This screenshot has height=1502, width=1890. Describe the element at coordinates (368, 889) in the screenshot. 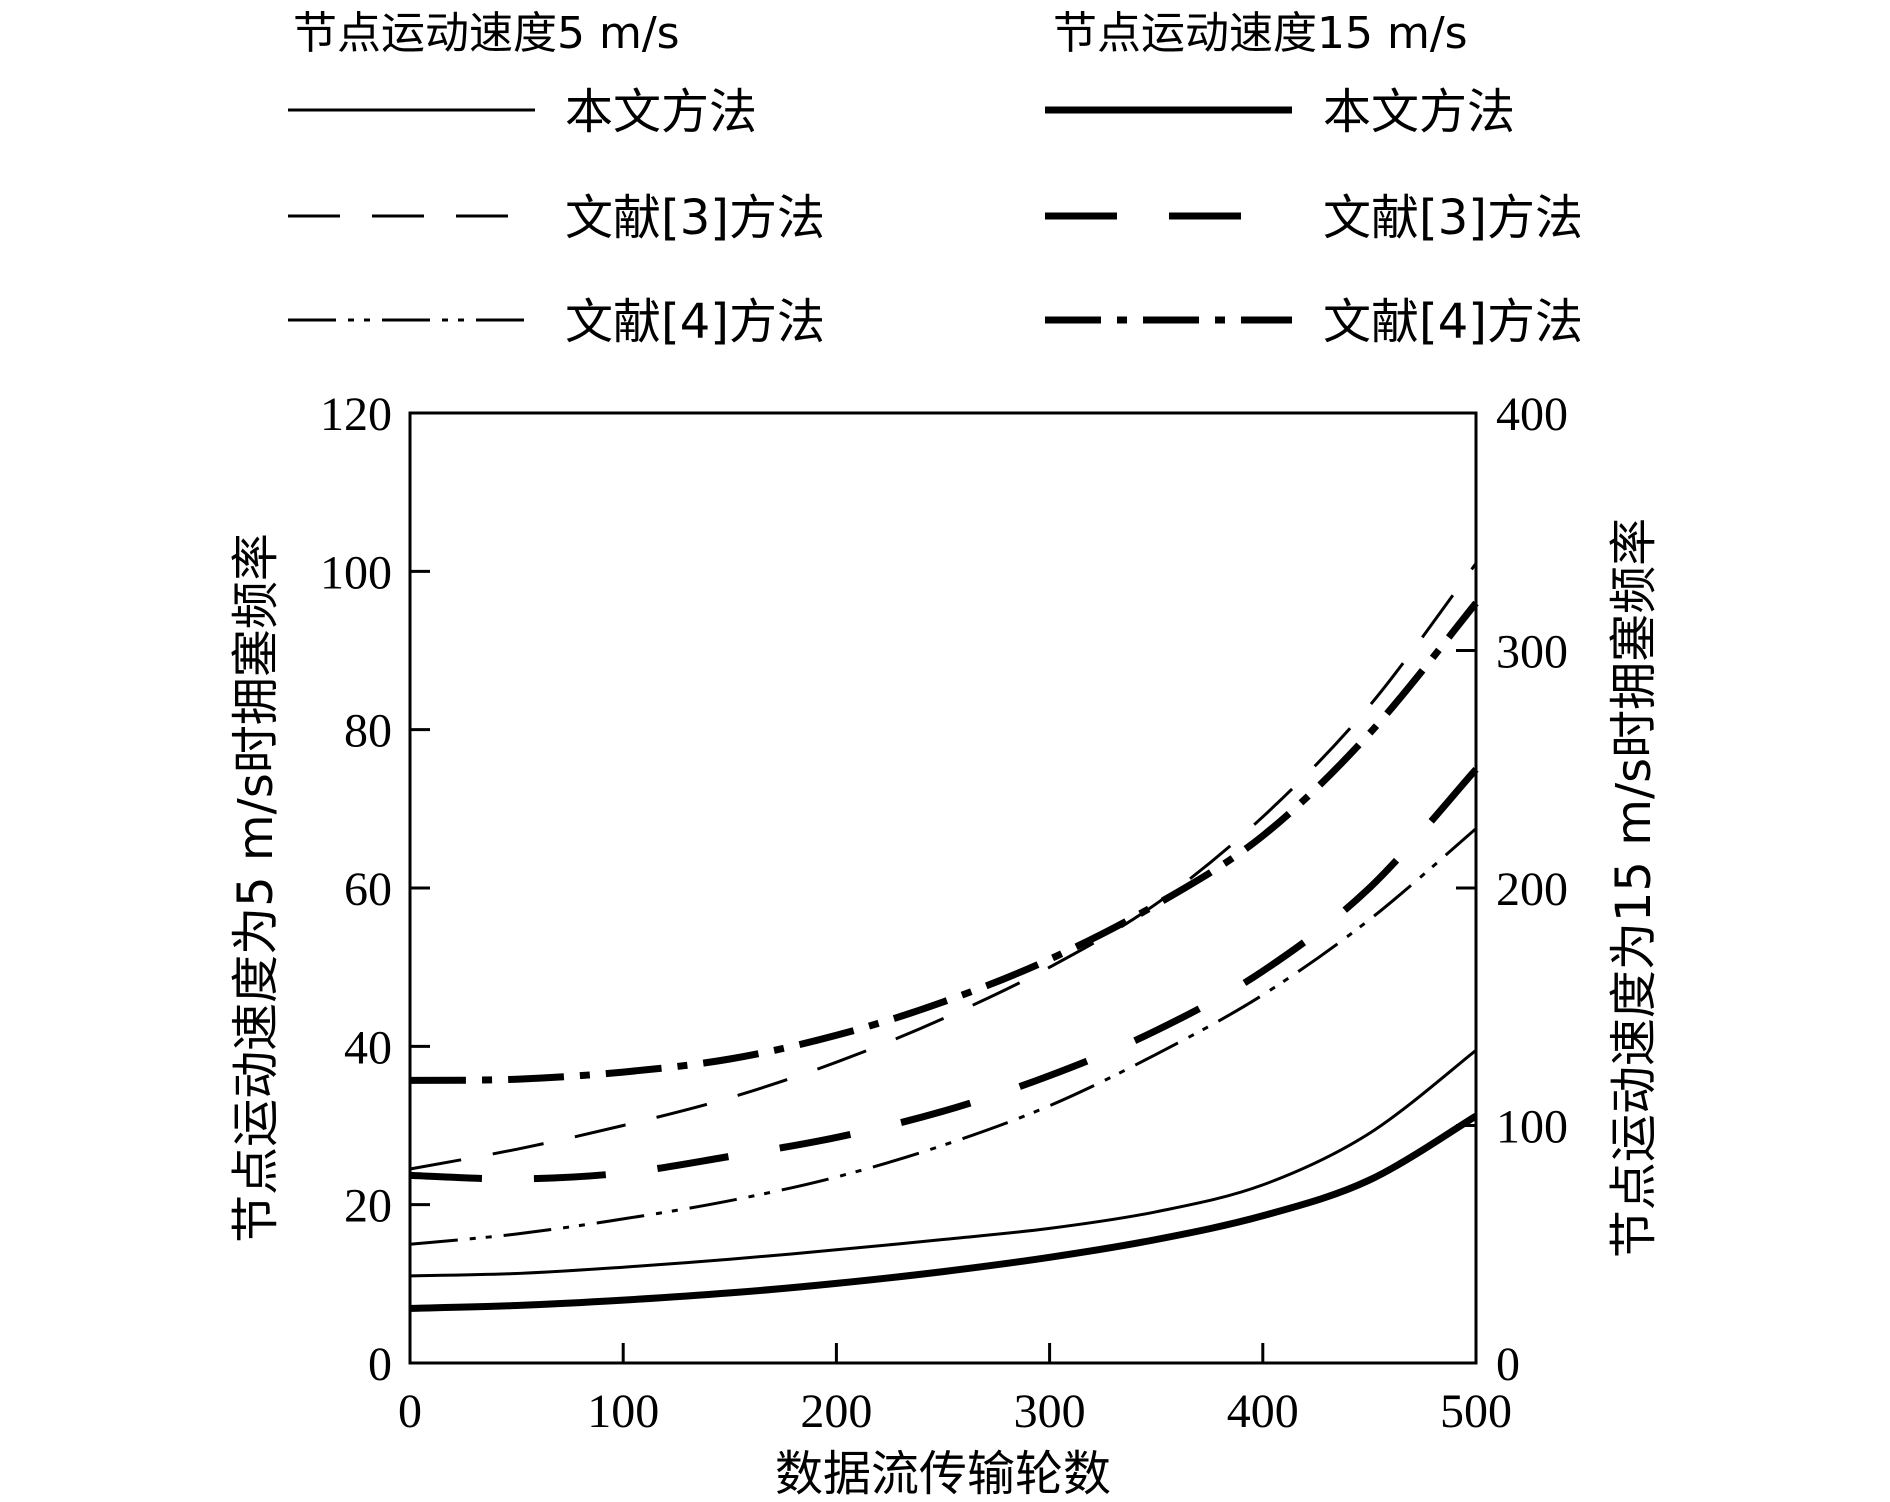

I see `left-y-tick-label: 60` at that location.